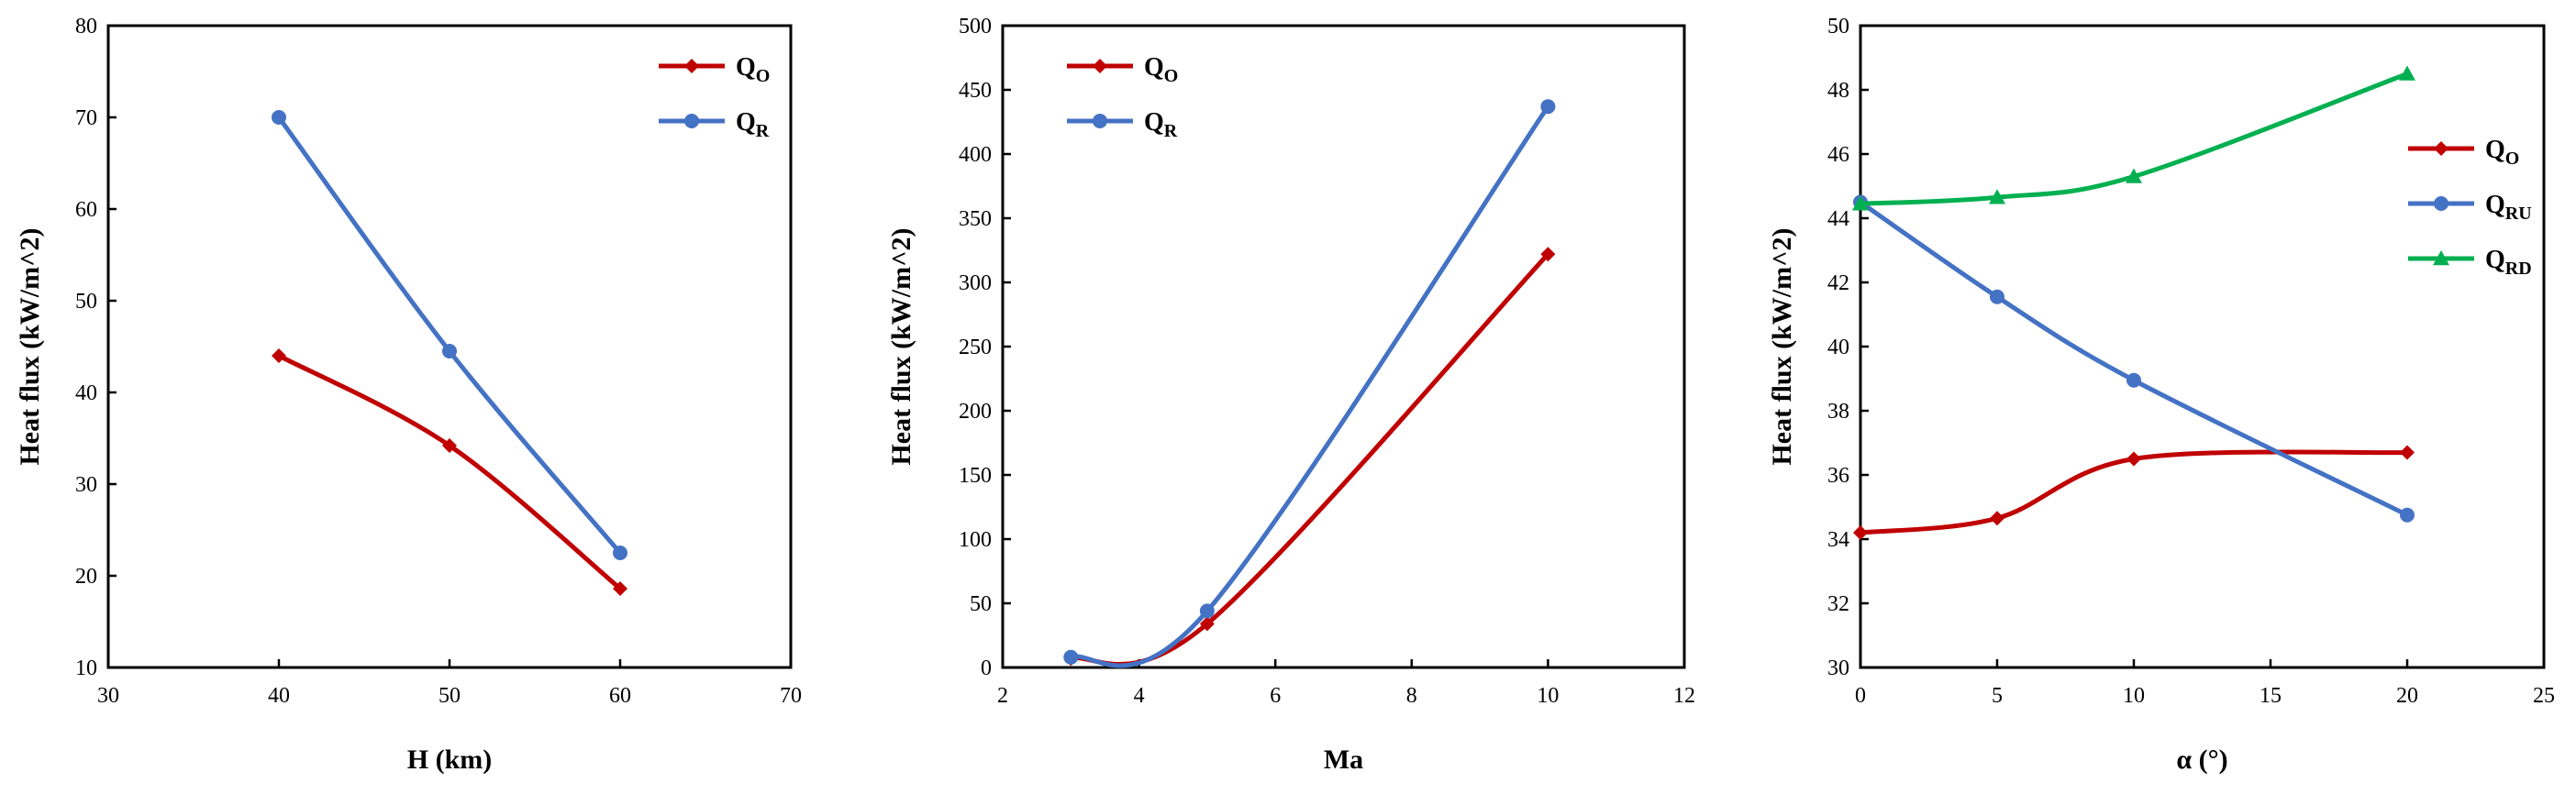 The width and height of the screenshot is (2576, 794). I want to click on y-tick-label: 80, so click(86, 27).